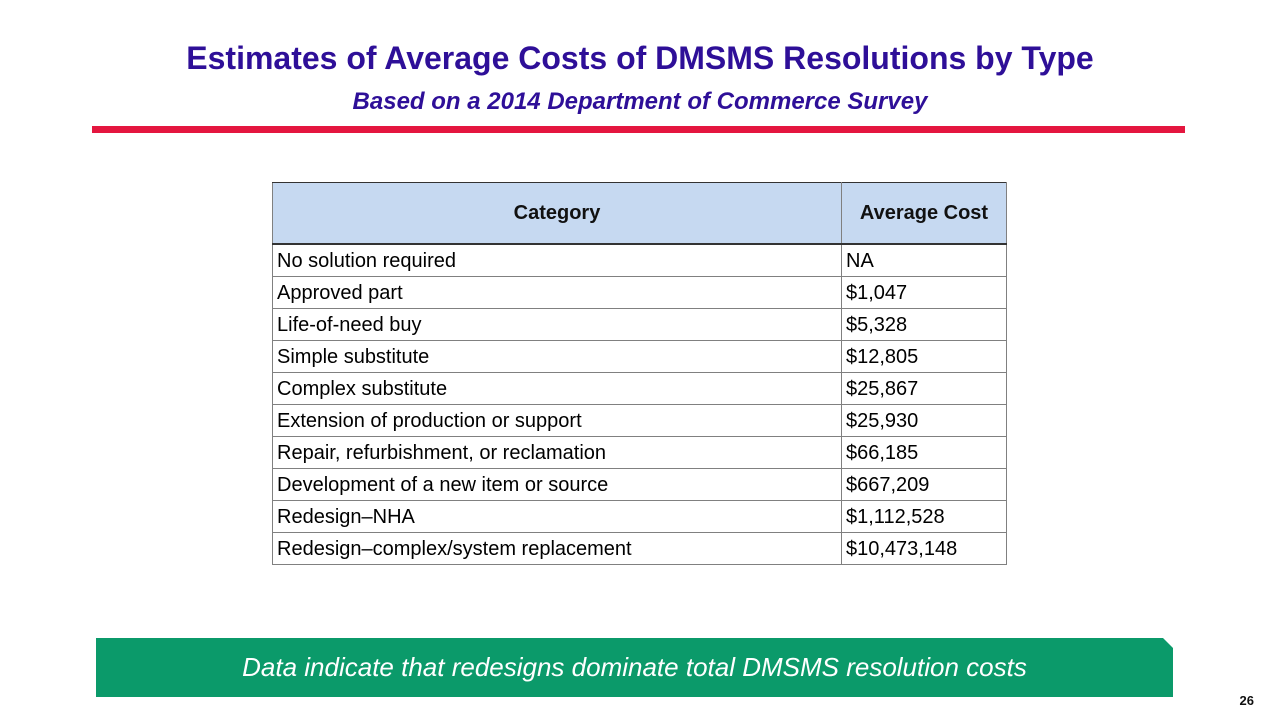 The height and width of the screenshot is (720, 1280). What do you see at coordinates (557, 420) in the screenshot?
I see `category-cell: Extension of production or support` at bounding box center [557, 420].